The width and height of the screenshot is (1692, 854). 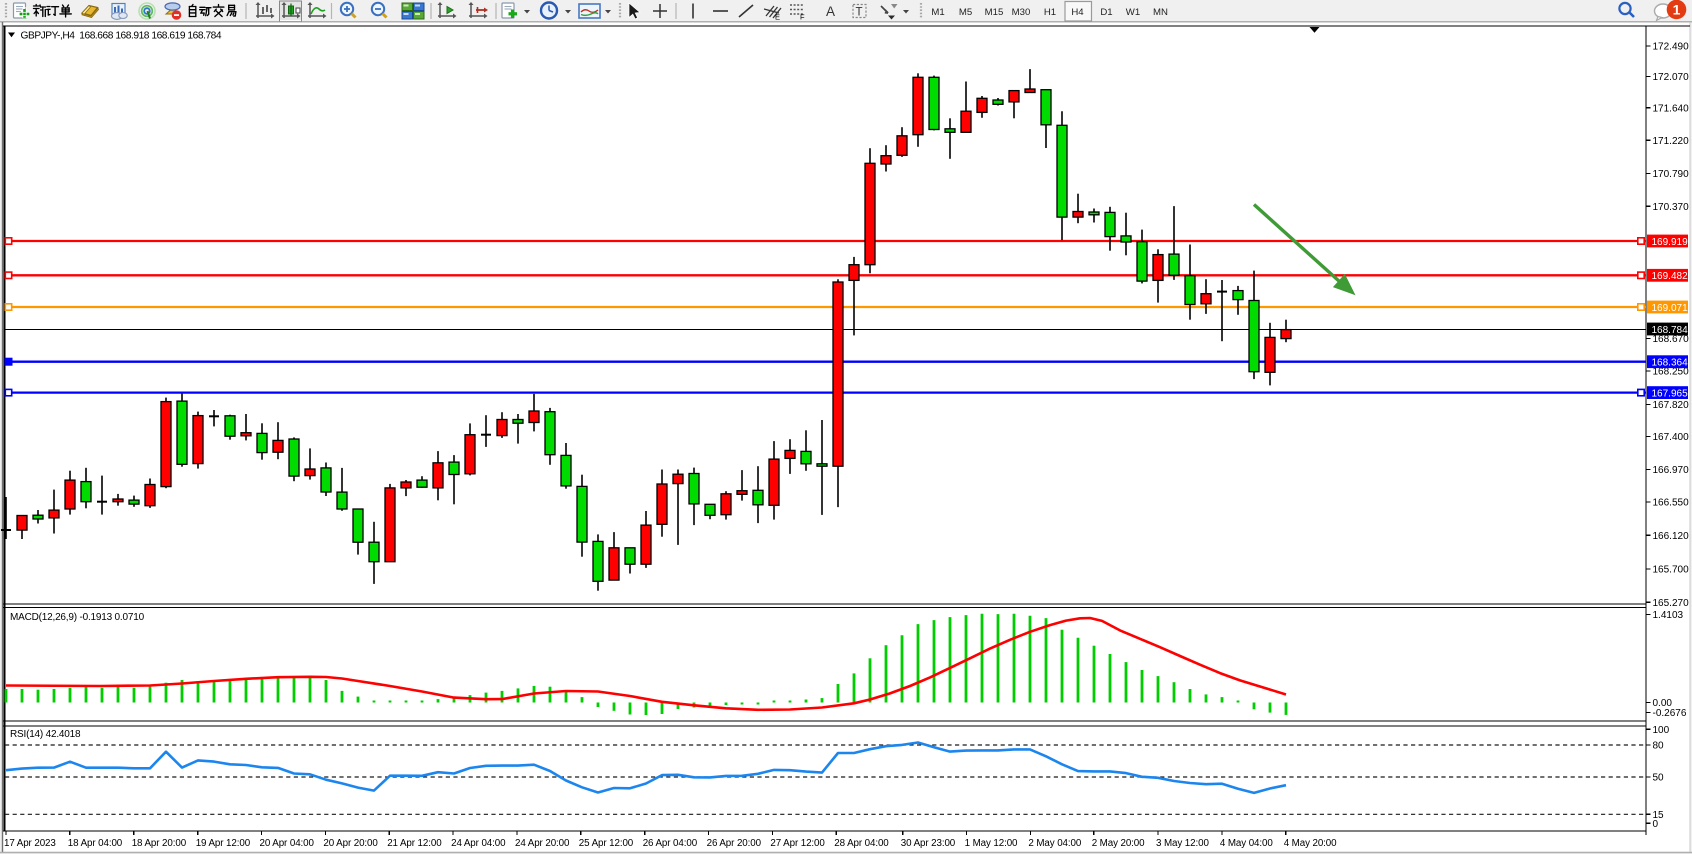 I want to click on svg-text: 1.4103, so click(x=1668, y=615).